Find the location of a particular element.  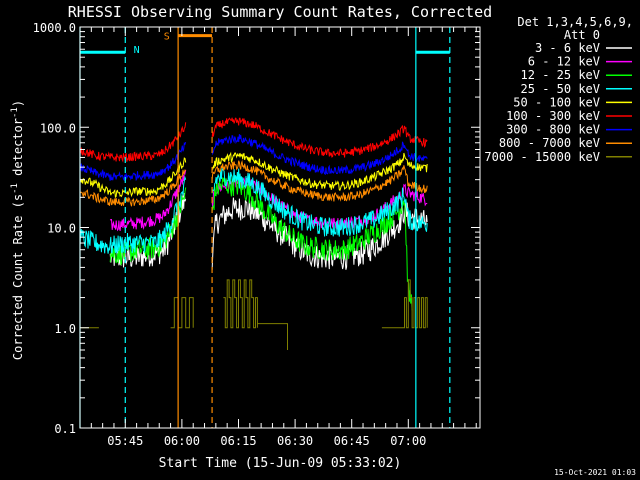

legend-header-line2: Att 0 is located at coordinates (582, 35).